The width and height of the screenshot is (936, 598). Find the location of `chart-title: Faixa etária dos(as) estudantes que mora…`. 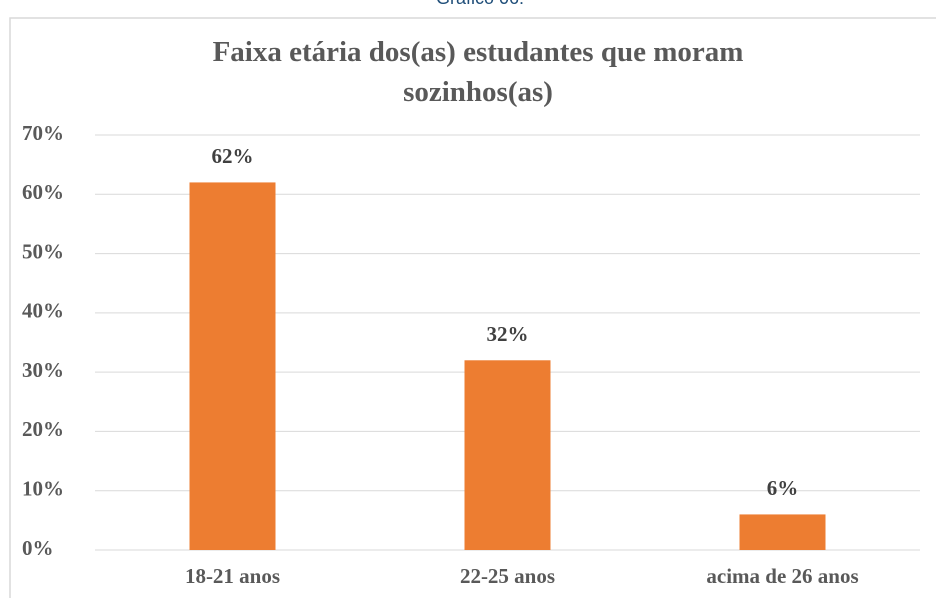

chart-title: Faixa etária dos(as) estudantes que mora… is located at coordinates (478, 72).